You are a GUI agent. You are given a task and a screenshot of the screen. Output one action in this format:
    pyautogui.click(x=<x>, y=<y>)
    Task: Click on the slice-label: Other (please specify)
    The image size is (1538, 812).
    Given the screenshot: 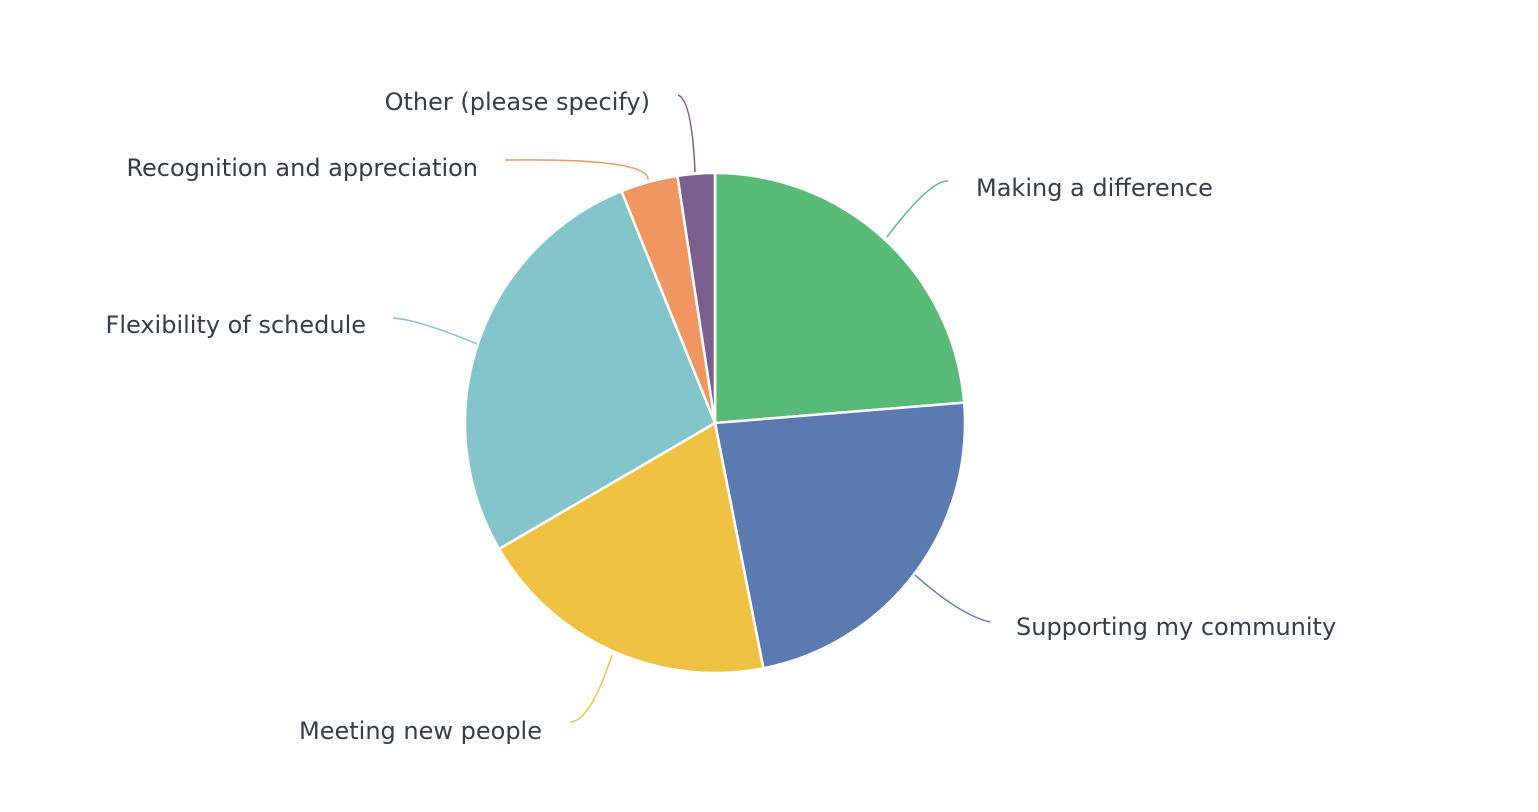 What is the action you would take?
    pyautogui.click(x=517, y=102)
    